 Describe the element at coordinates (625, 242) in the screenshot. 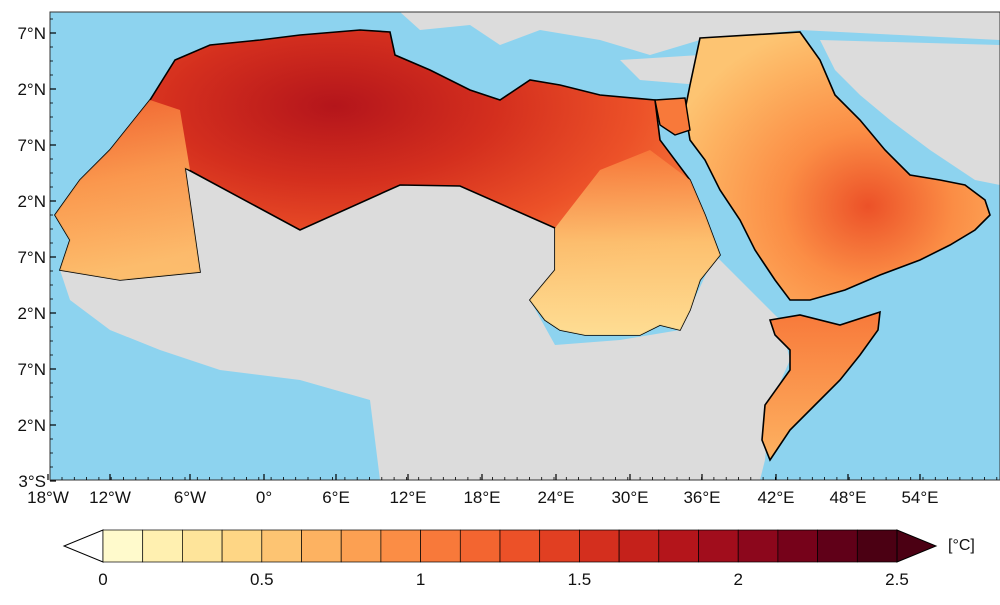

I see `region-sudan` at that location.